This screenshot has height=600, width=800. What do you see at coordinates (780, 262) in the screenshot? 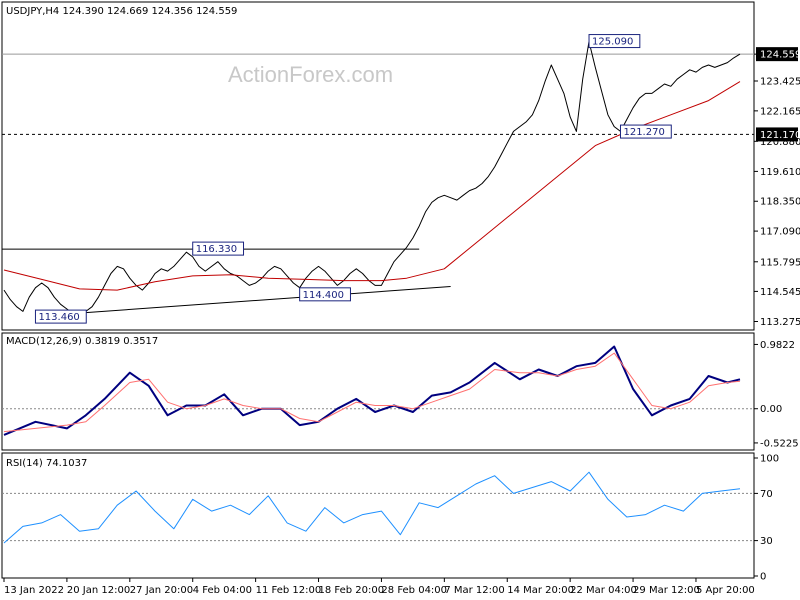
I see `y-tick-label: 115.795` at bounding box center [780, 262].